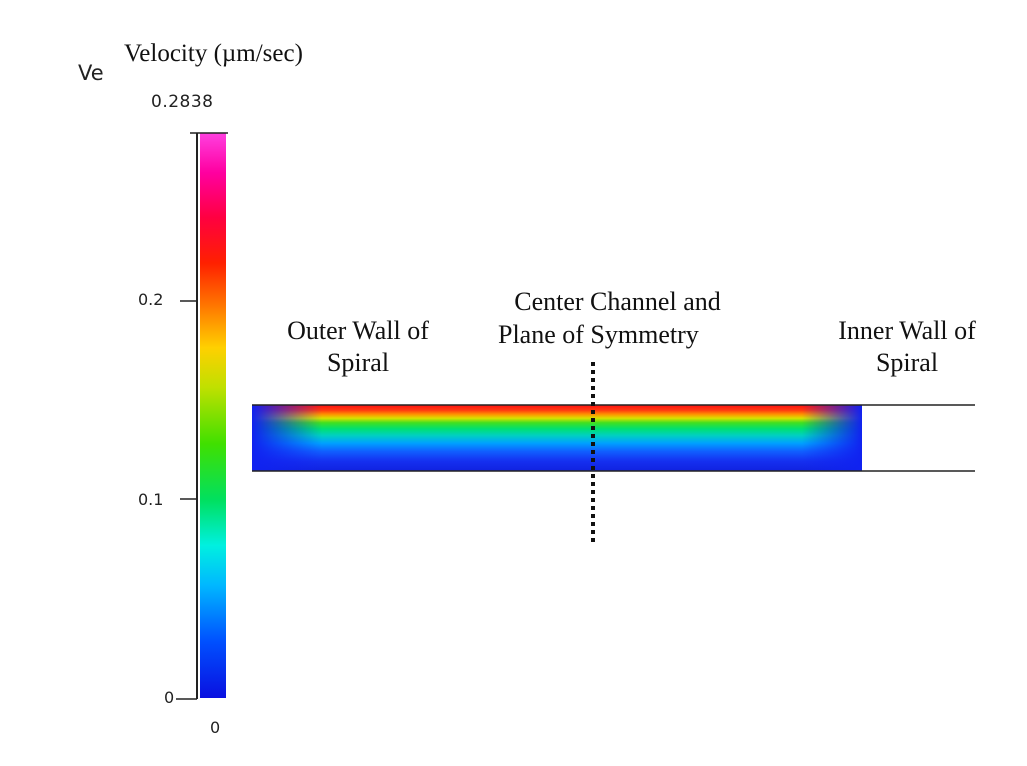 This screenshot has height=766, width=1027. I want to click on colorbar-max-label: 0.2838, so click(182, 102).